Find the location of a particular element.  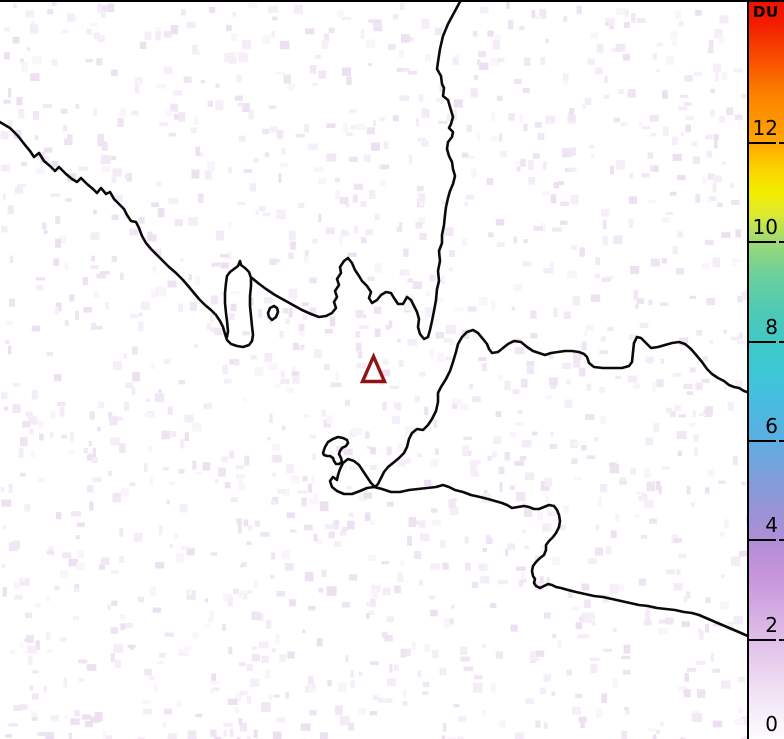

colorbar-tick-label: 10 is located at coordinates (765, 227).